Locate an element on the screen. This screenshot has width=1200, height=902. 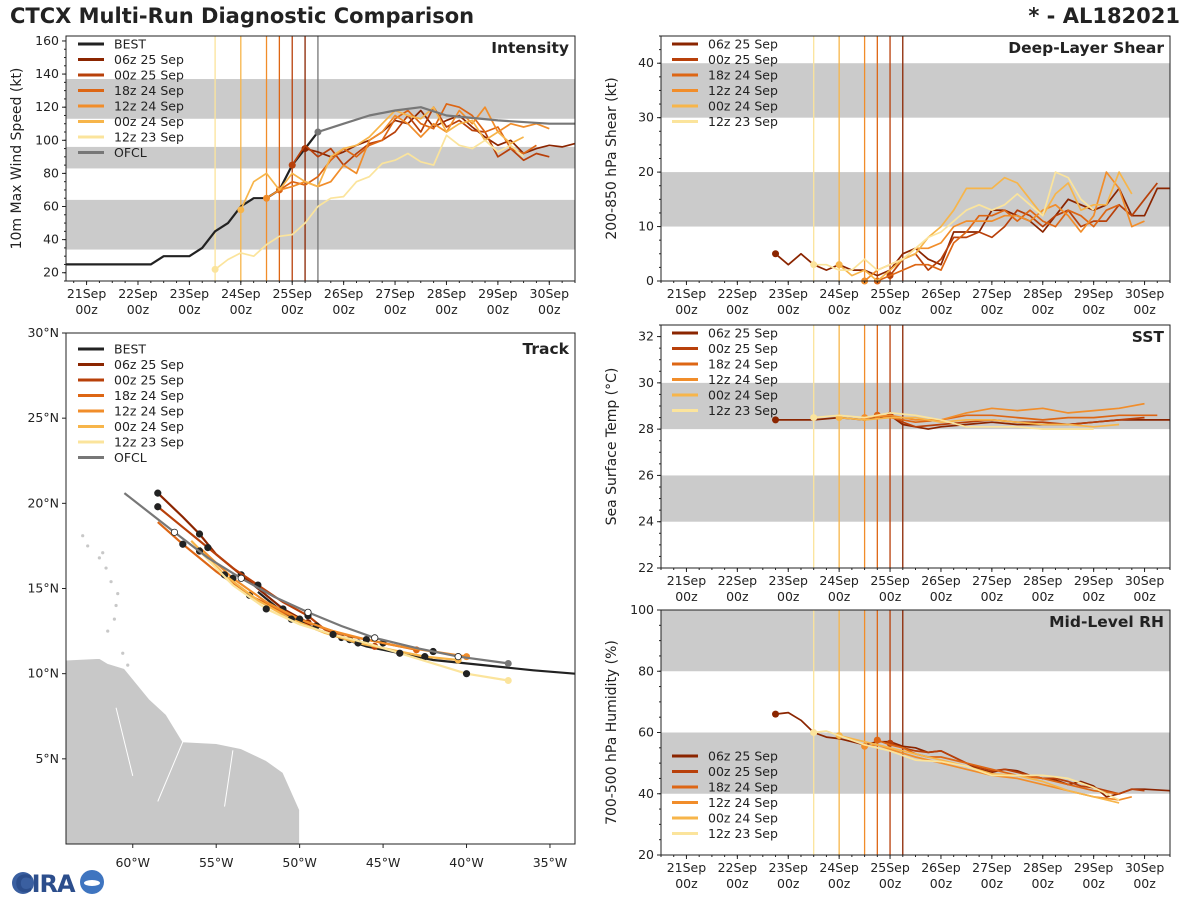
y-tick-label: 120 is located at coordinates (47, 106).